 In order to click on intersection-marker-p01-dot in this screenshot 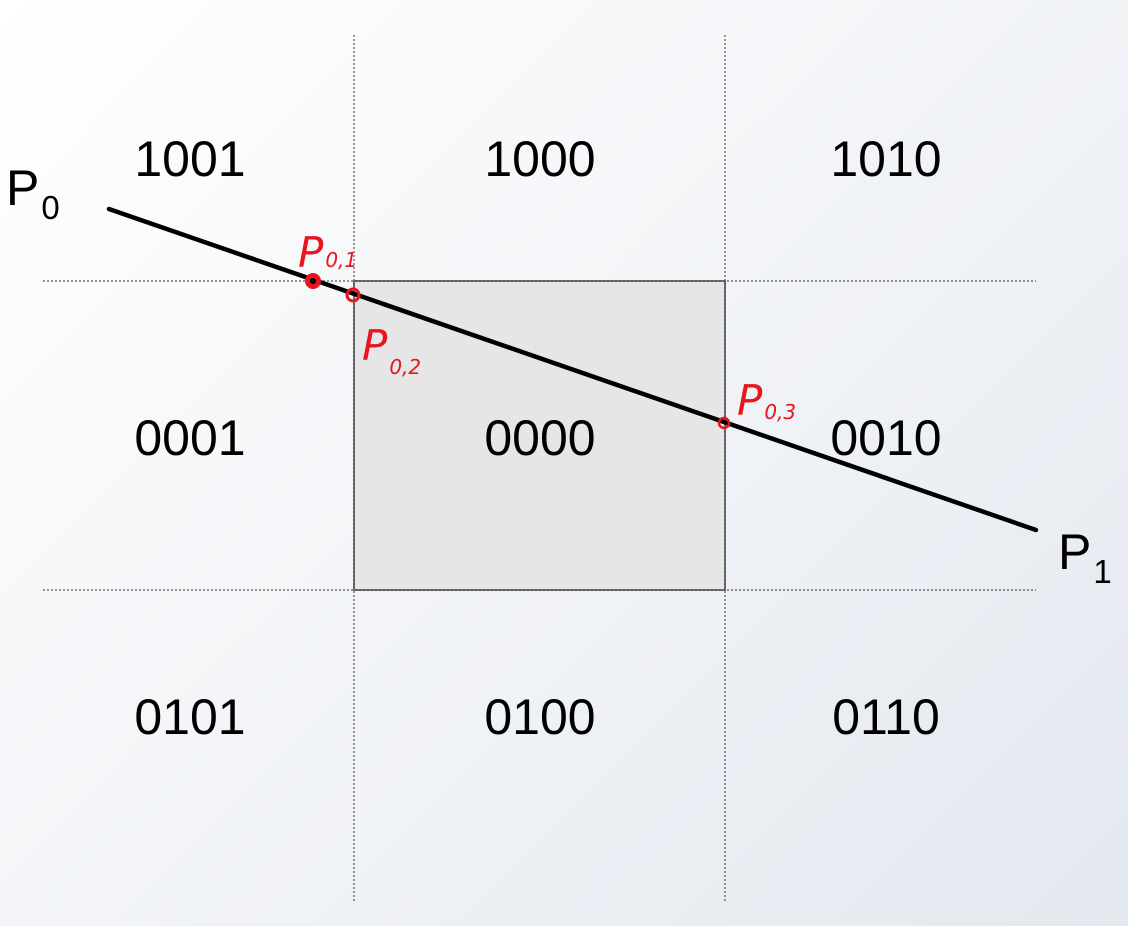, I will do `click(313, 281)`.